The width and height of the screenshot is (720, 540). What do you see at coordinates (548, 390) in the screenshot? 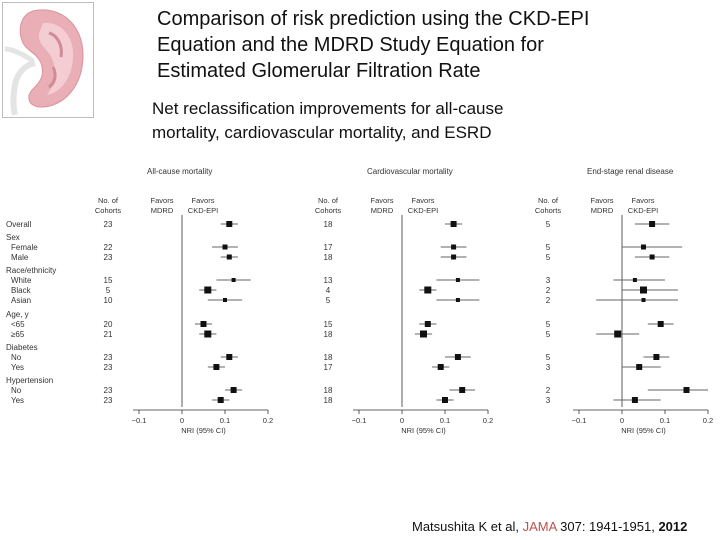
I see `cohort-count: 2` at bounding box center [548, 390].